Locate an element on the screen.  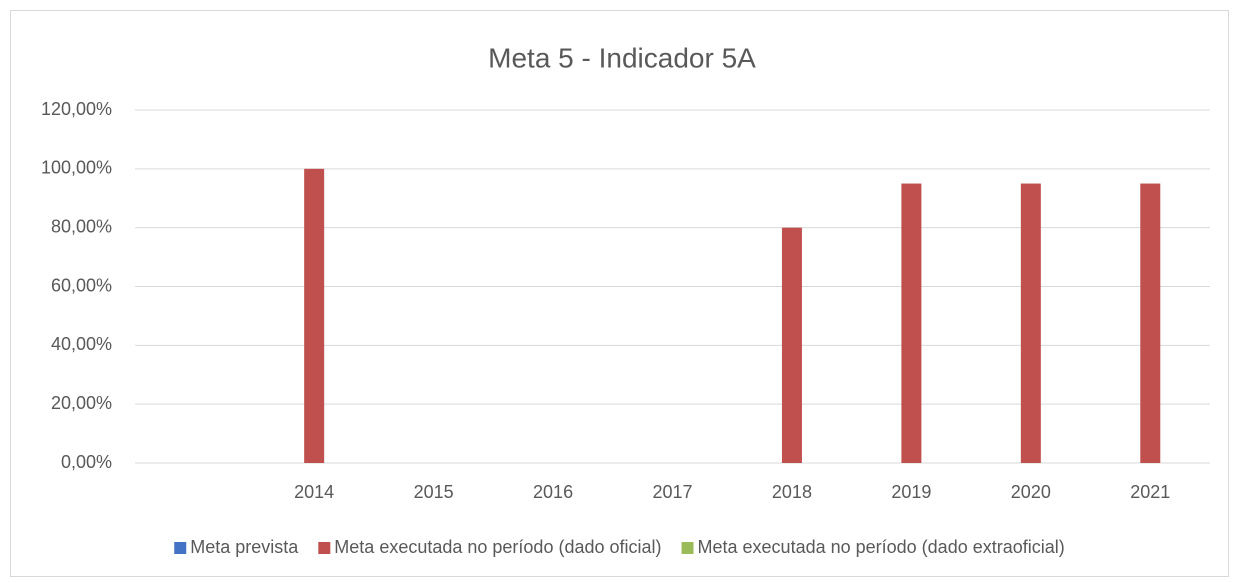
legend-item: Meta executada no período (dado oficial) is located at coordinates (490, 547).